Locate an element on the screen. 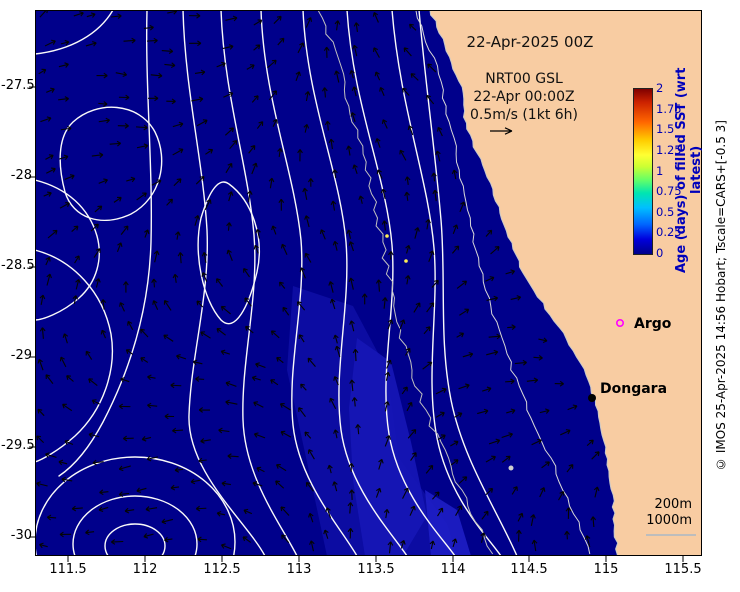 The height and width of the screenshot is (592, 740). map-markers is located at coordinates (504, 352).